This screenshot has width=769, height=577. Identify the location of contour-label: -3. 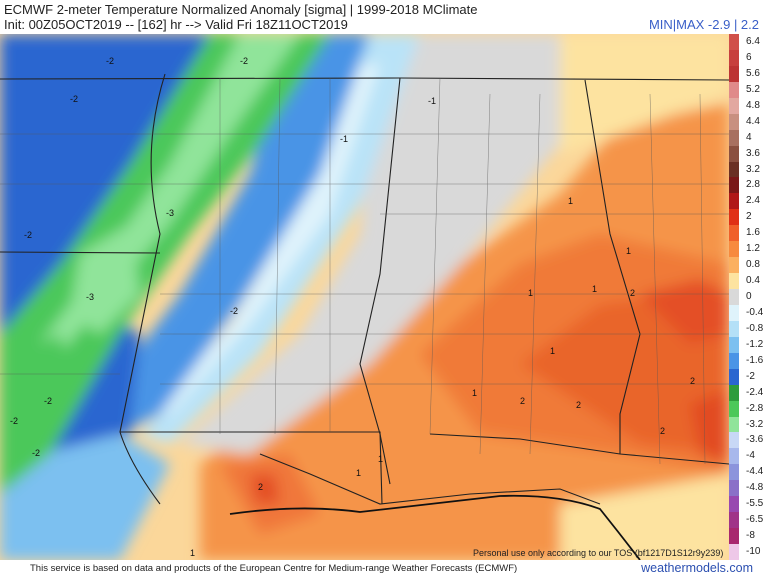
(170, 213).